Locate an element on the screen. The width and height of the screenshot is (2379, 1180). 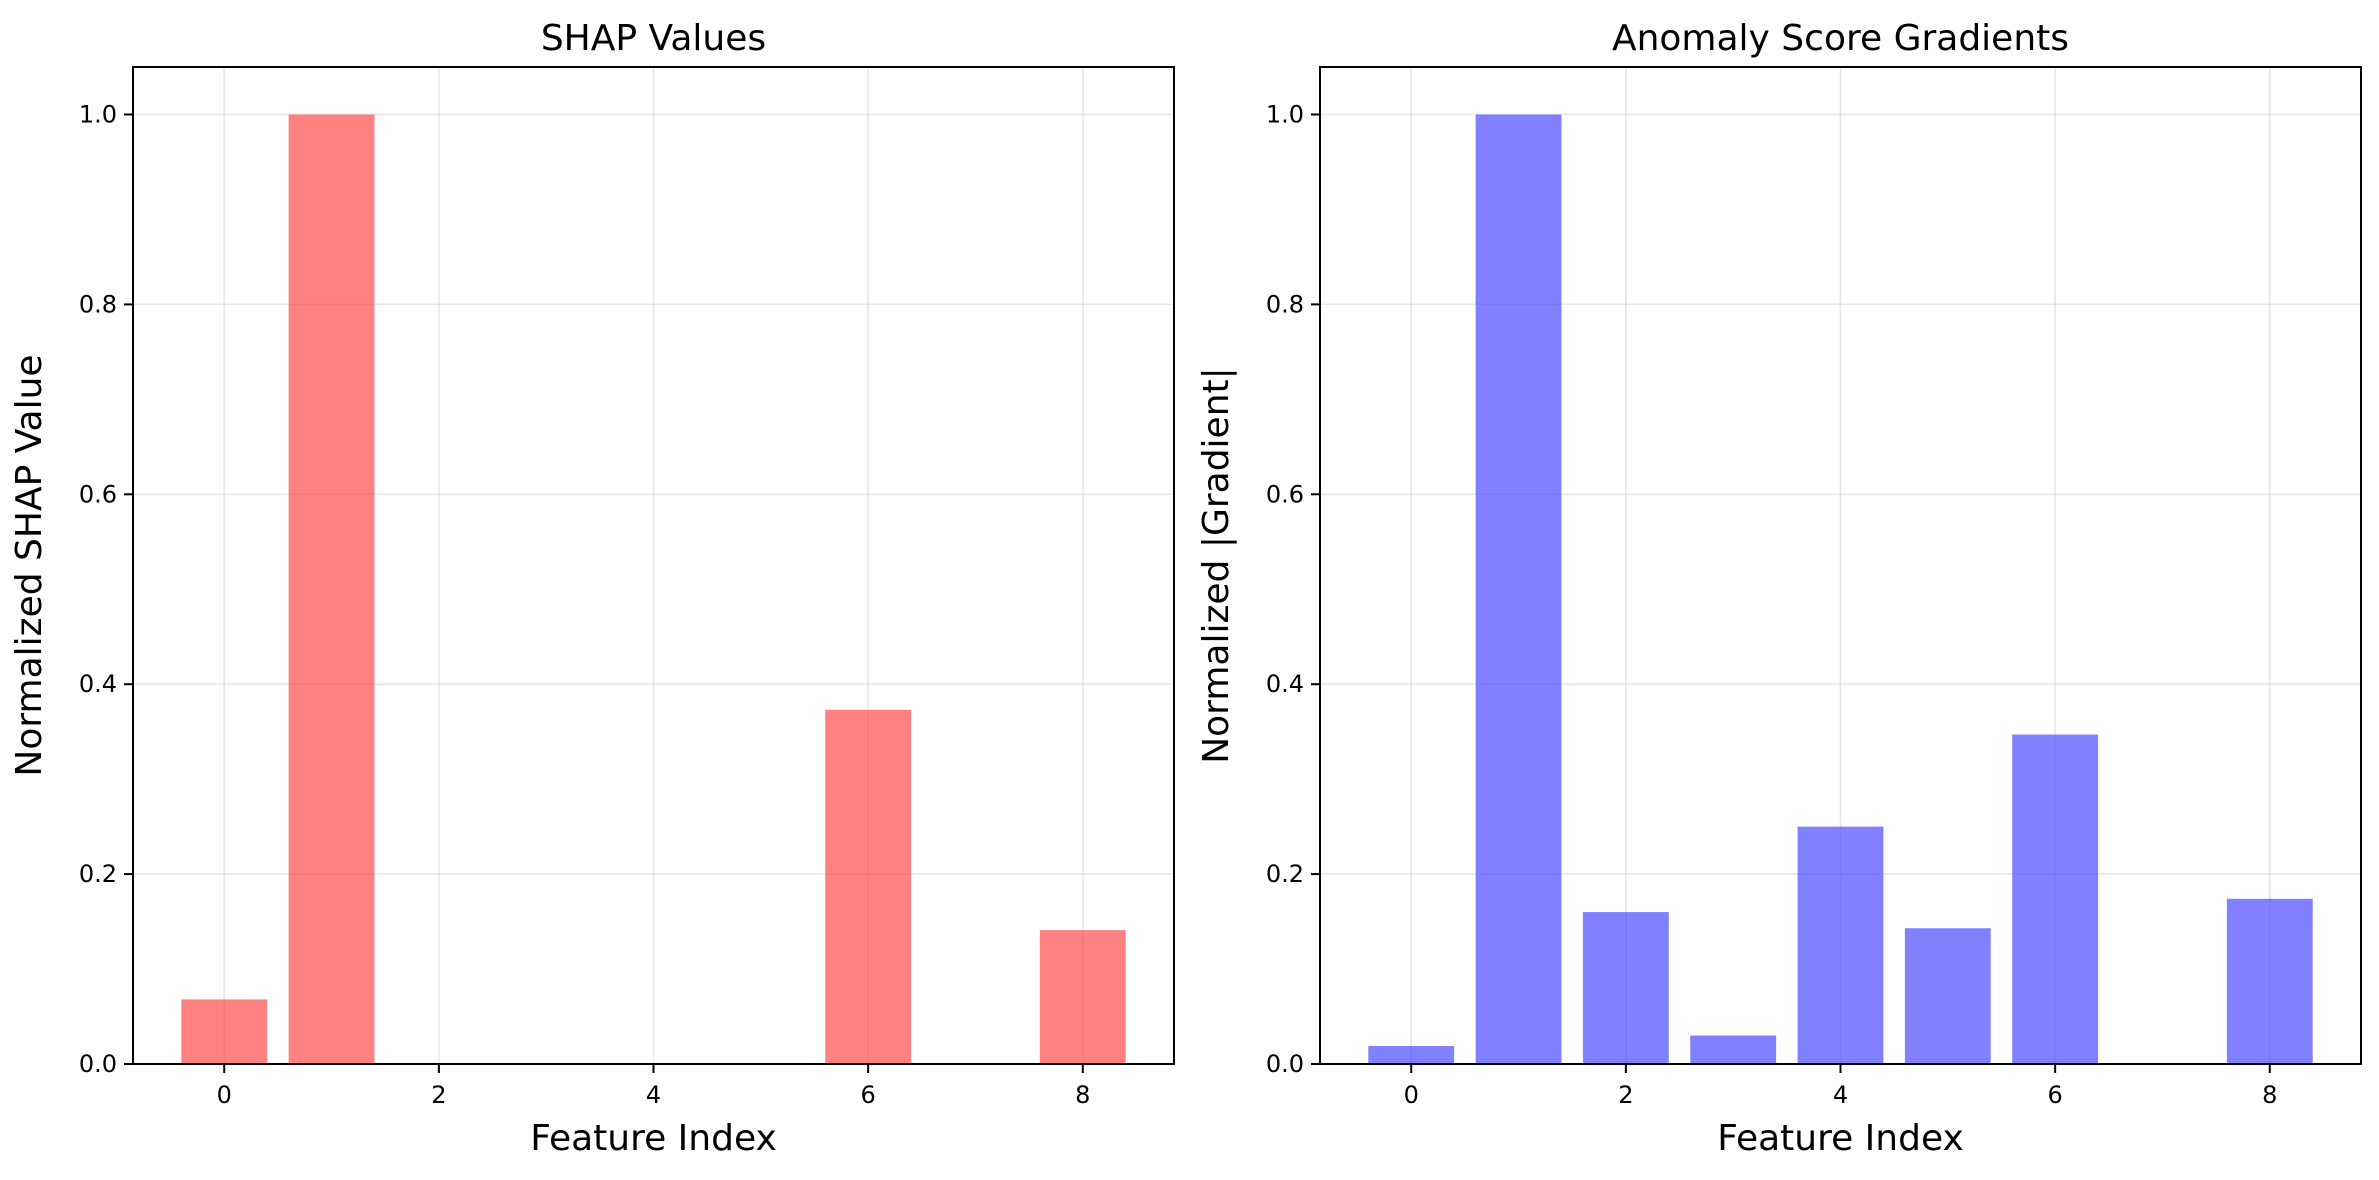
chart-title: Anomaly Score Gradients is located at coordinates (1840, 38).